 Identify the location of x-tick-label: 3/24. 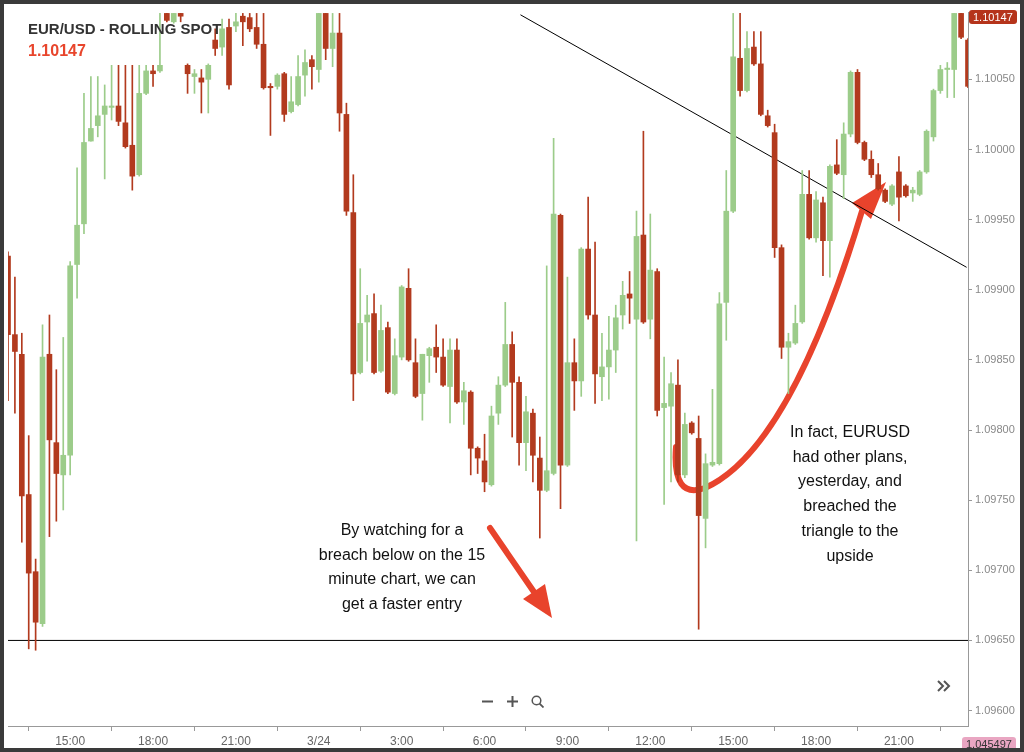
(319, 740).